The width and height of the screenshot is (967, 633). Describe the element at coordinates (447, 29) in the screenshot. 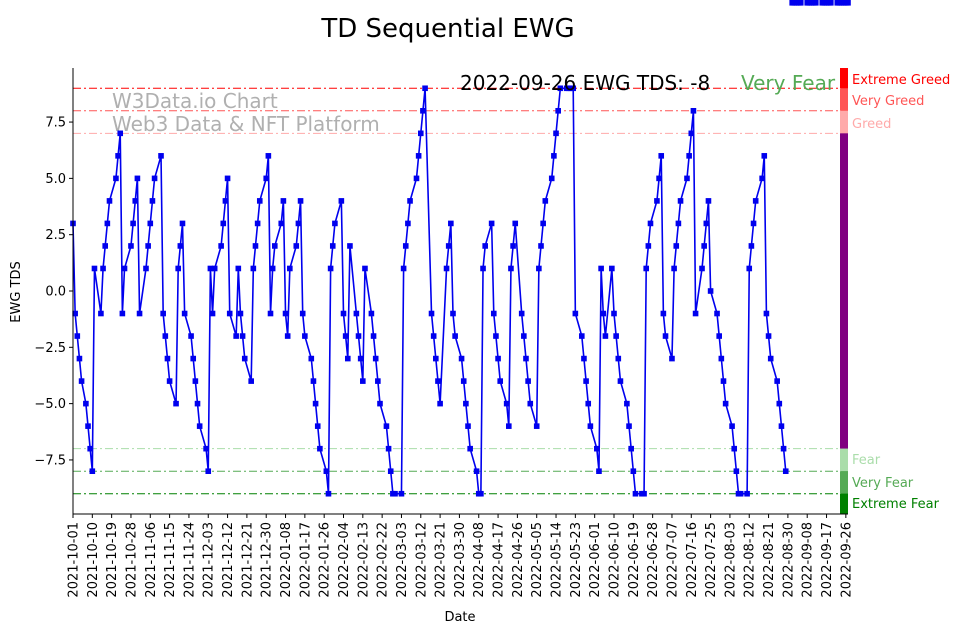

I see `chart-title: TD Sequential EWG` at that location.